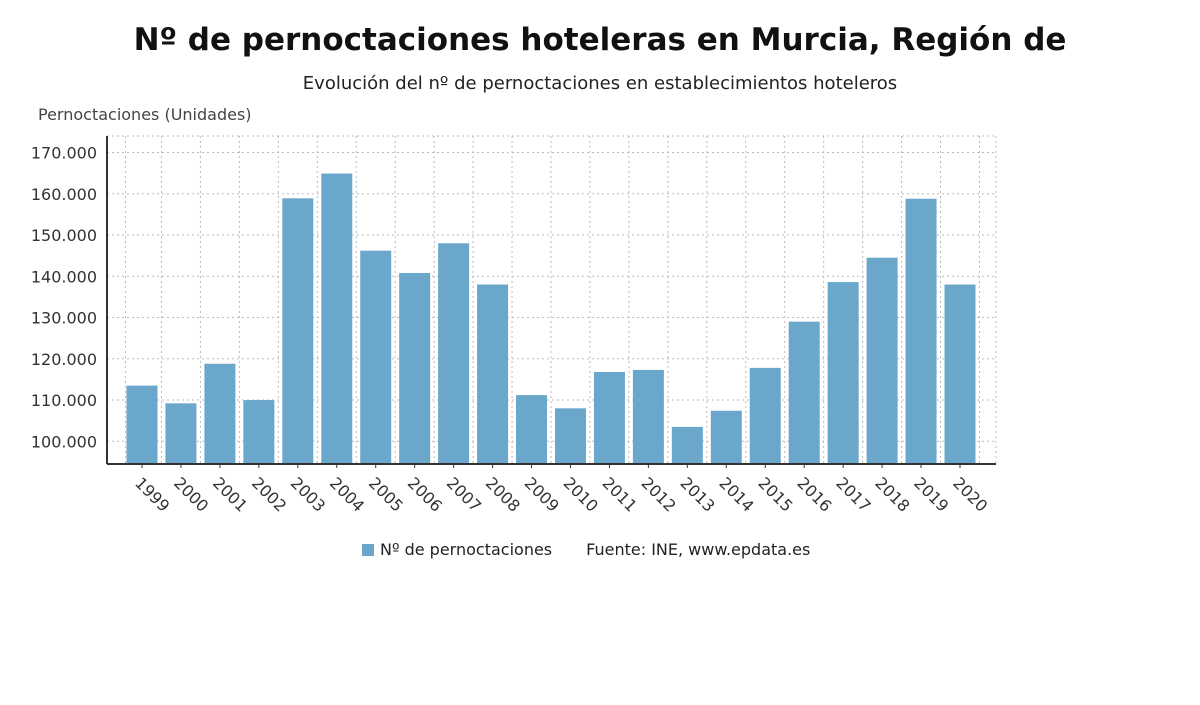  I want to click on x-tick-label: 2009, so click(542, 494).